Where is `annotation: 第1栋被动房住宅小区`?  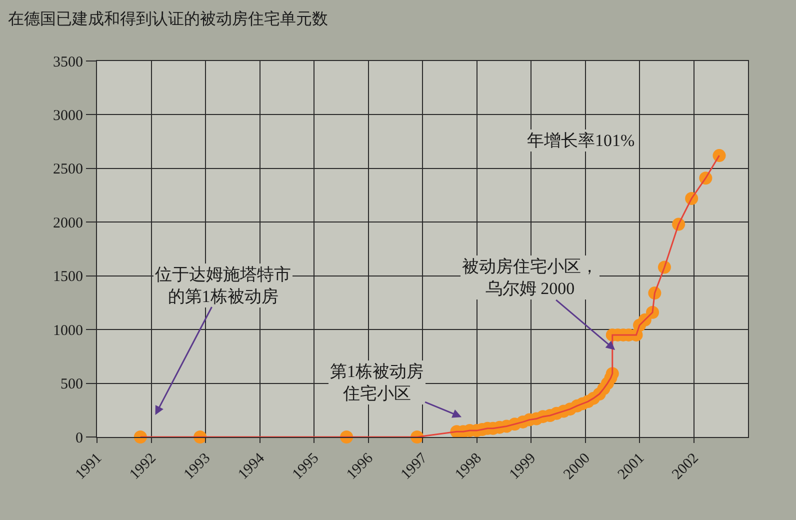
annotation: 第1栋被动房住宅小区 is located at coordinates (377, 383).